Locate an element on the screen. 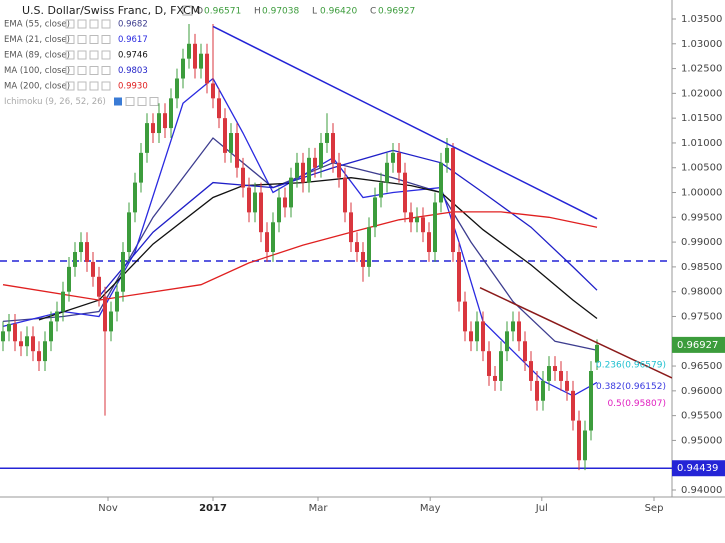 This screenshot has width=725, height=543. y-tick-label: 0.99000 is located at coordinates (701, 242).